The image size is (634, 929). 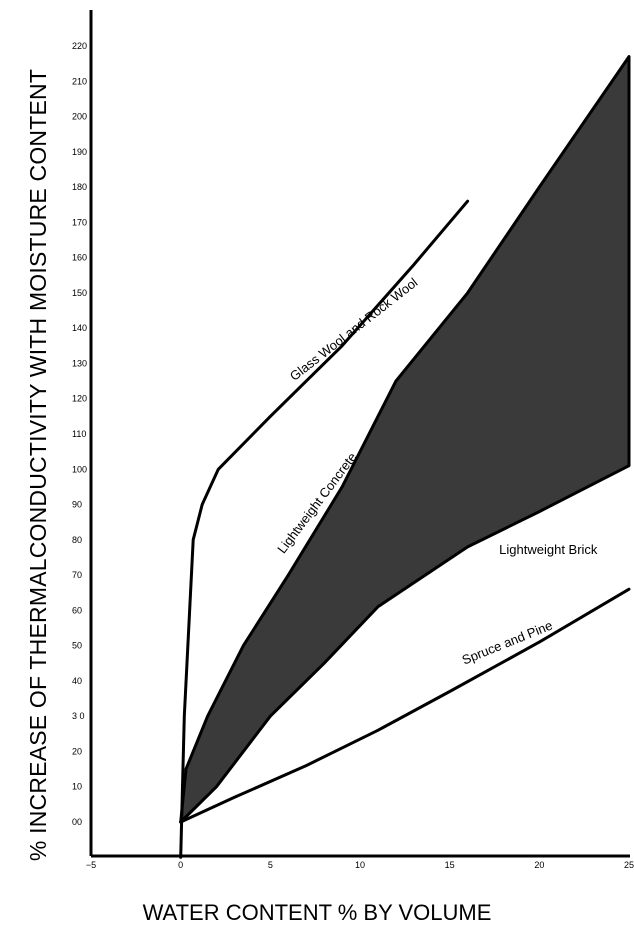 I want to click on y-tick-label: 3 0, so click(x=78, y=716).